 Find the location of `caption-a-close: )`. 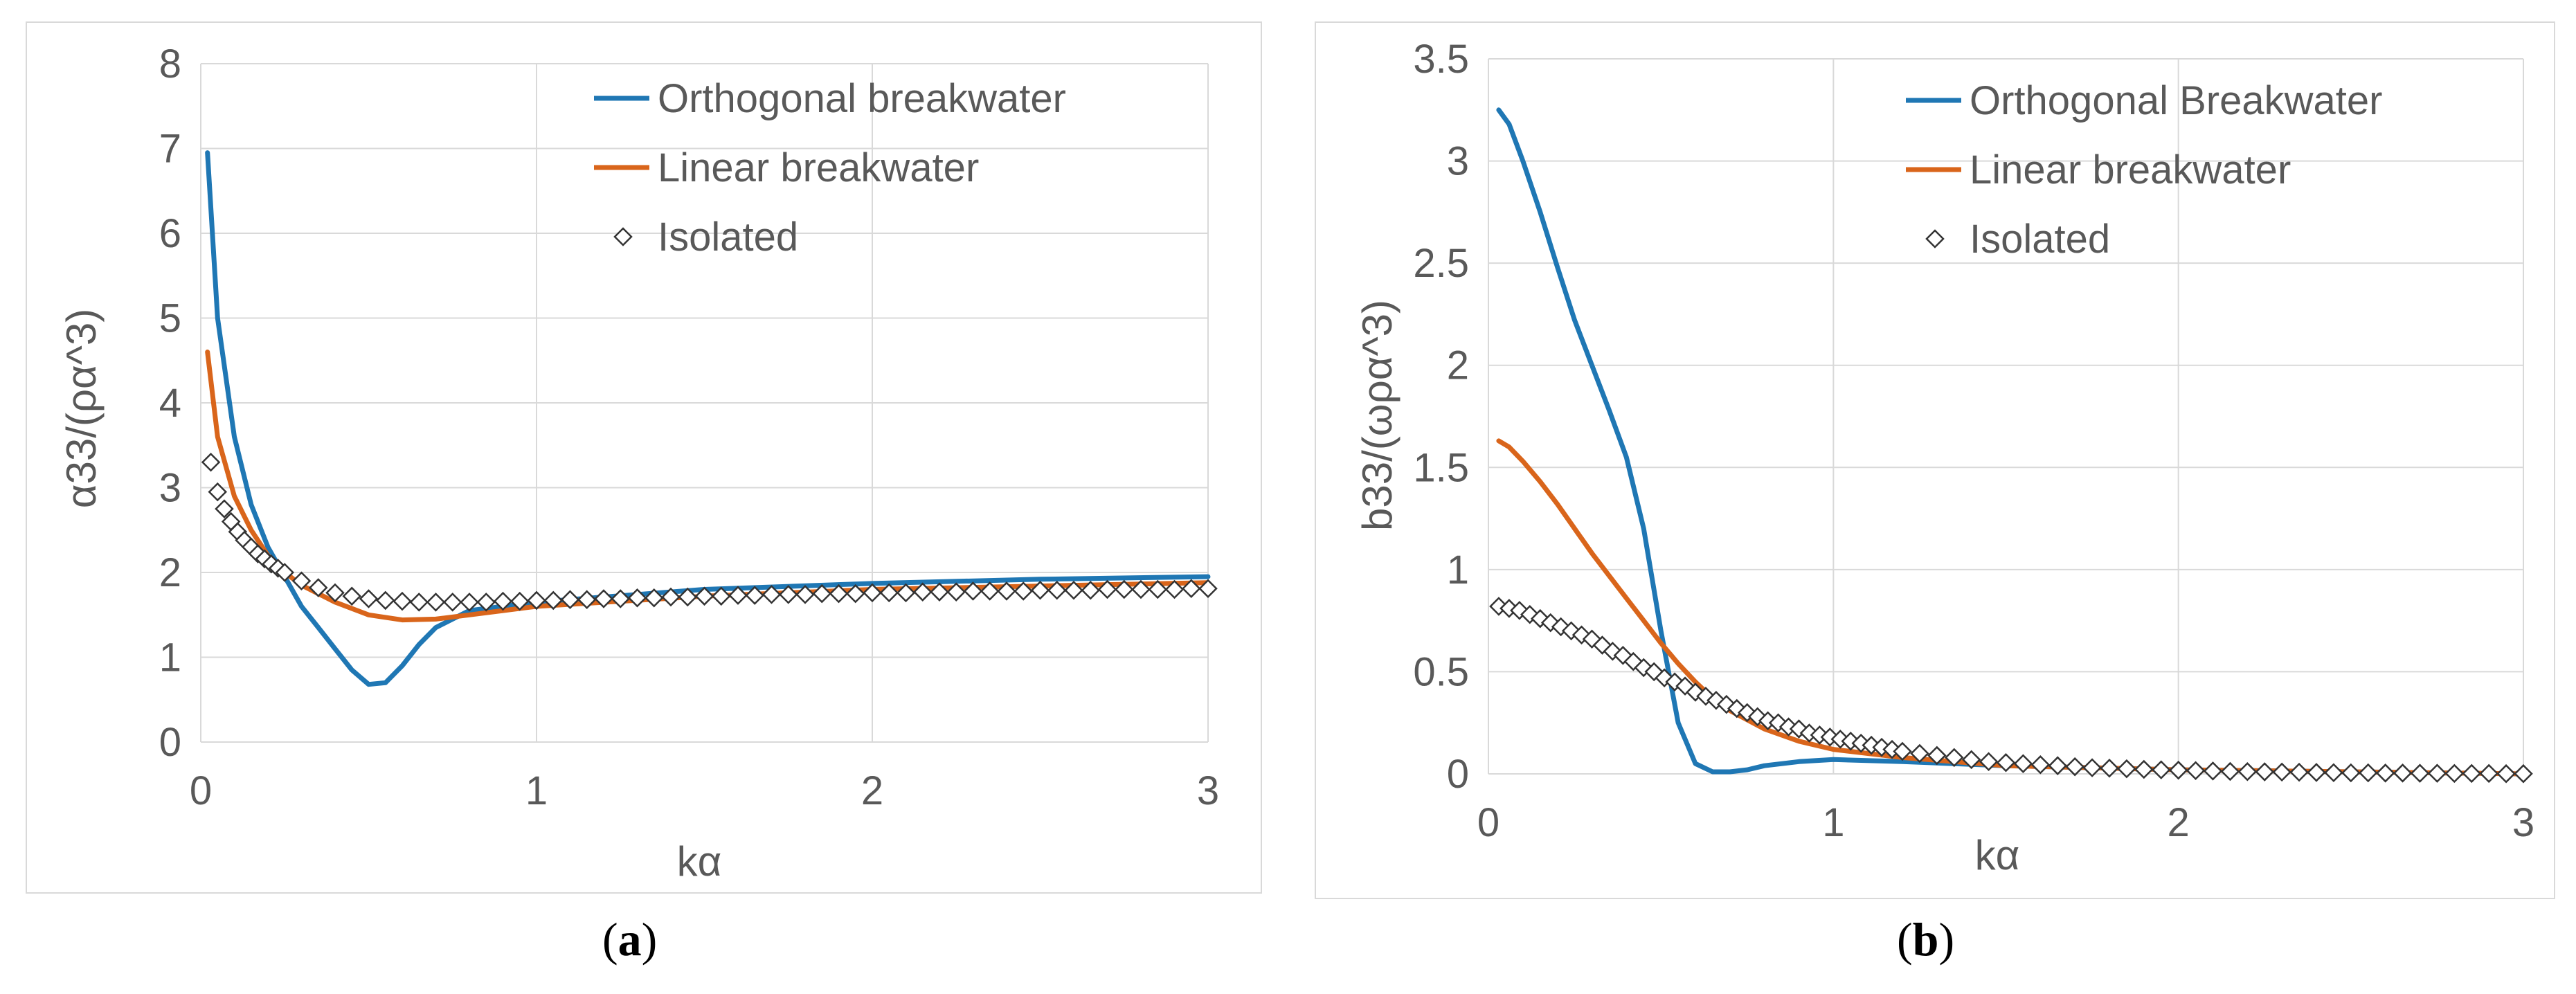

caption-a-close: ) is located at coordinates (649, 939).